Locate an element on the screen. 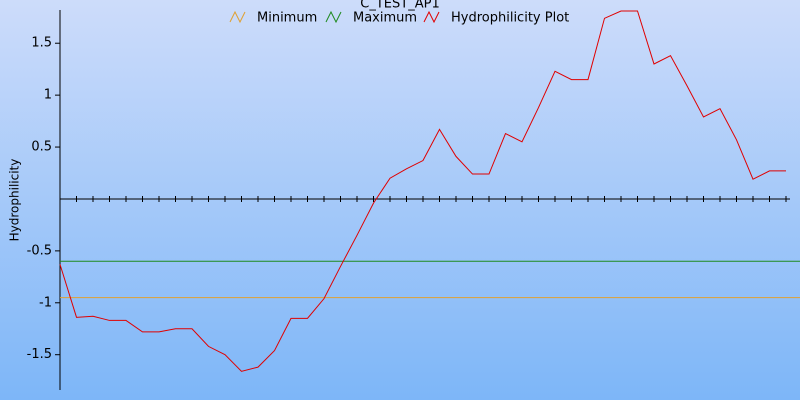 This screenshot has height=400, width=800. y-tick-label: -1.5 is located at coordinates (39, 354).